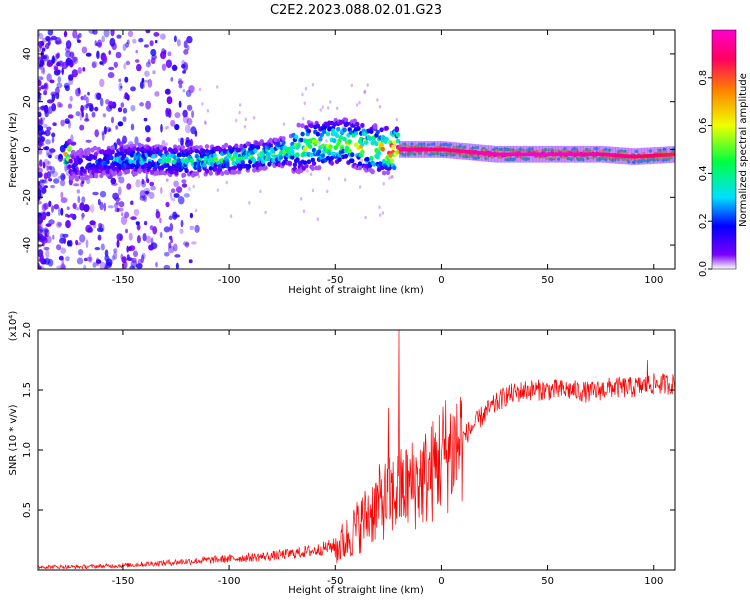 This screenshot has width=750, height=600. Describe the element at coordinates (441, 280) in the screenshot. I see `x-tick-label: 0` at that location.